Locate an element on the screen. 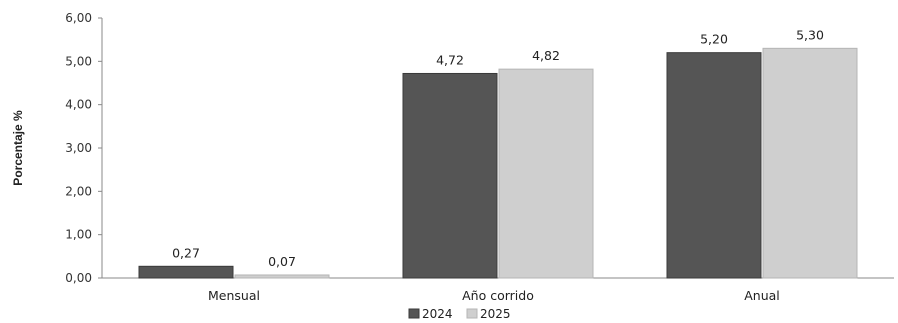  y-axis-label: Porcentaje % is located at coordinates (18, 148).